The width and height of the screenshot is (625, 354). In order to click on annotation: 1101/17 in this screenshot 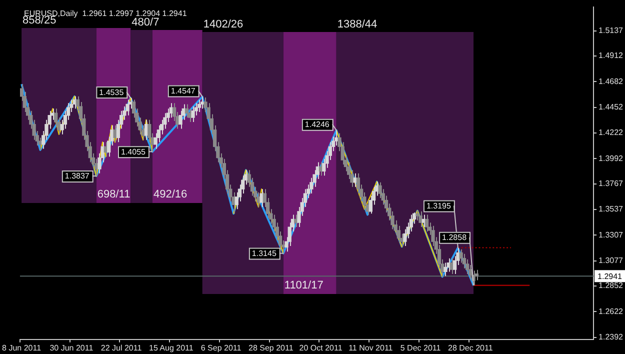, I will do `click(304, 286)`.